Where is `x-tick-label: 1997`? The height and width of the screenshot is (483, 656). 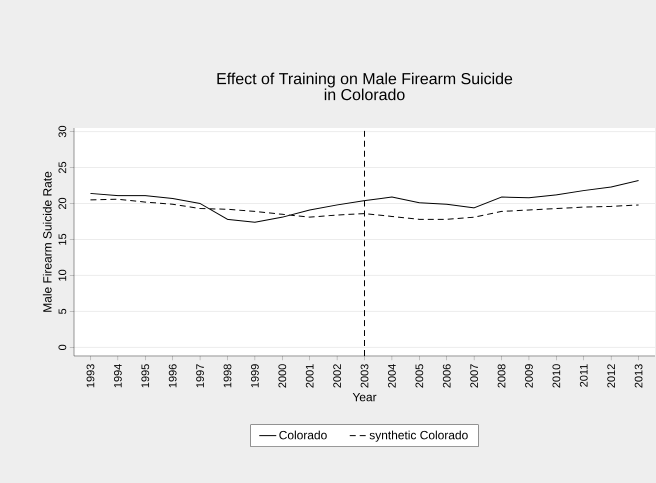 x-tick-label: 1997 is located at coordinates (200, 376).